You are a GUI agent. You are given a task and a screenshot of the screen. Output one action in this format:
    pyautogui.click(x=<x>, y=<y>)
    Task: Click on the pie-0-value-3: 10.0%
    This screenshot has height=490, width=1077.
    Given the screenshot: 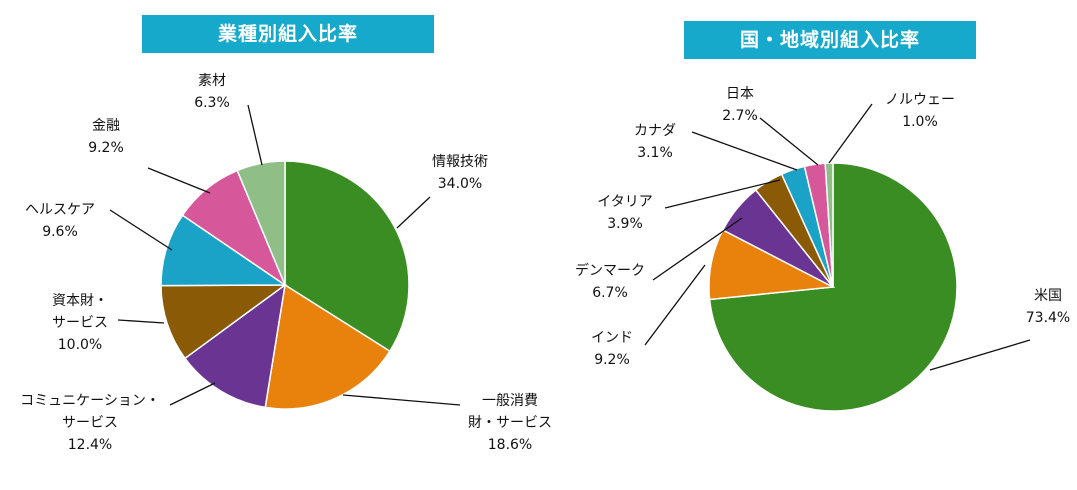 What is the action you would take?
    pyautogui.click(x=80, y=345)
    